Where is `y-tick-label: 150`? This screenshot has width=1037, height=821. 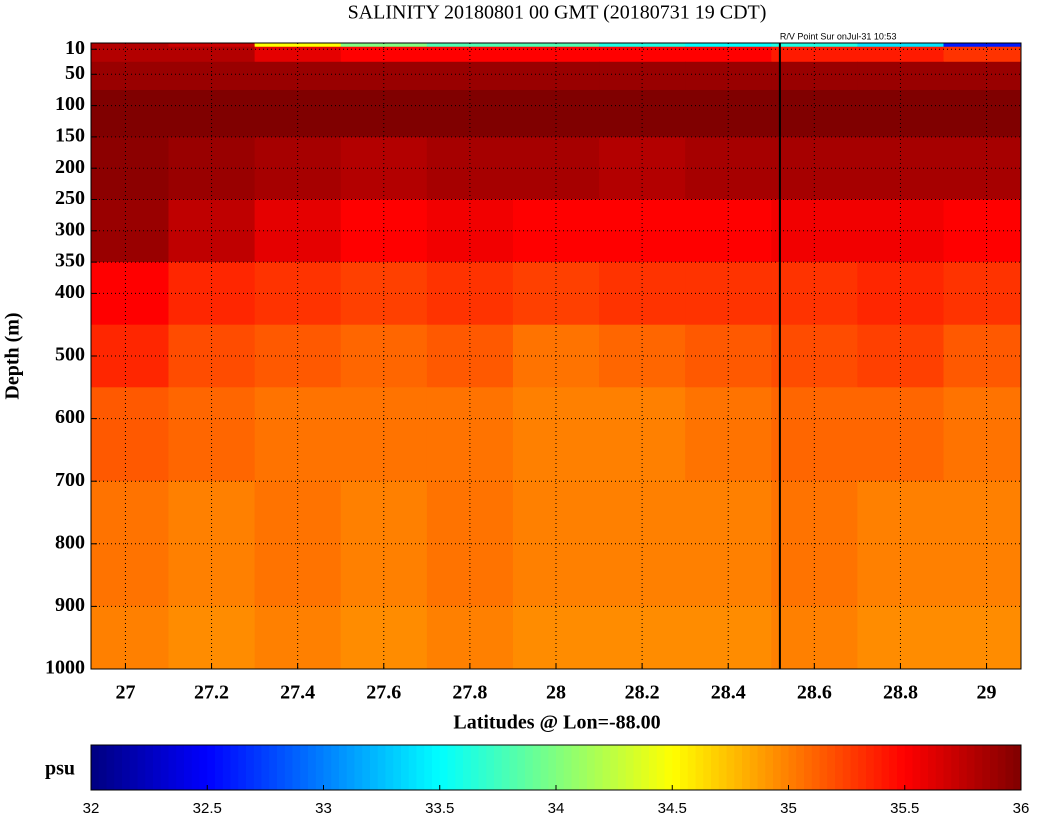 y-tick-label: 150 is located at coordinates (70, 135).